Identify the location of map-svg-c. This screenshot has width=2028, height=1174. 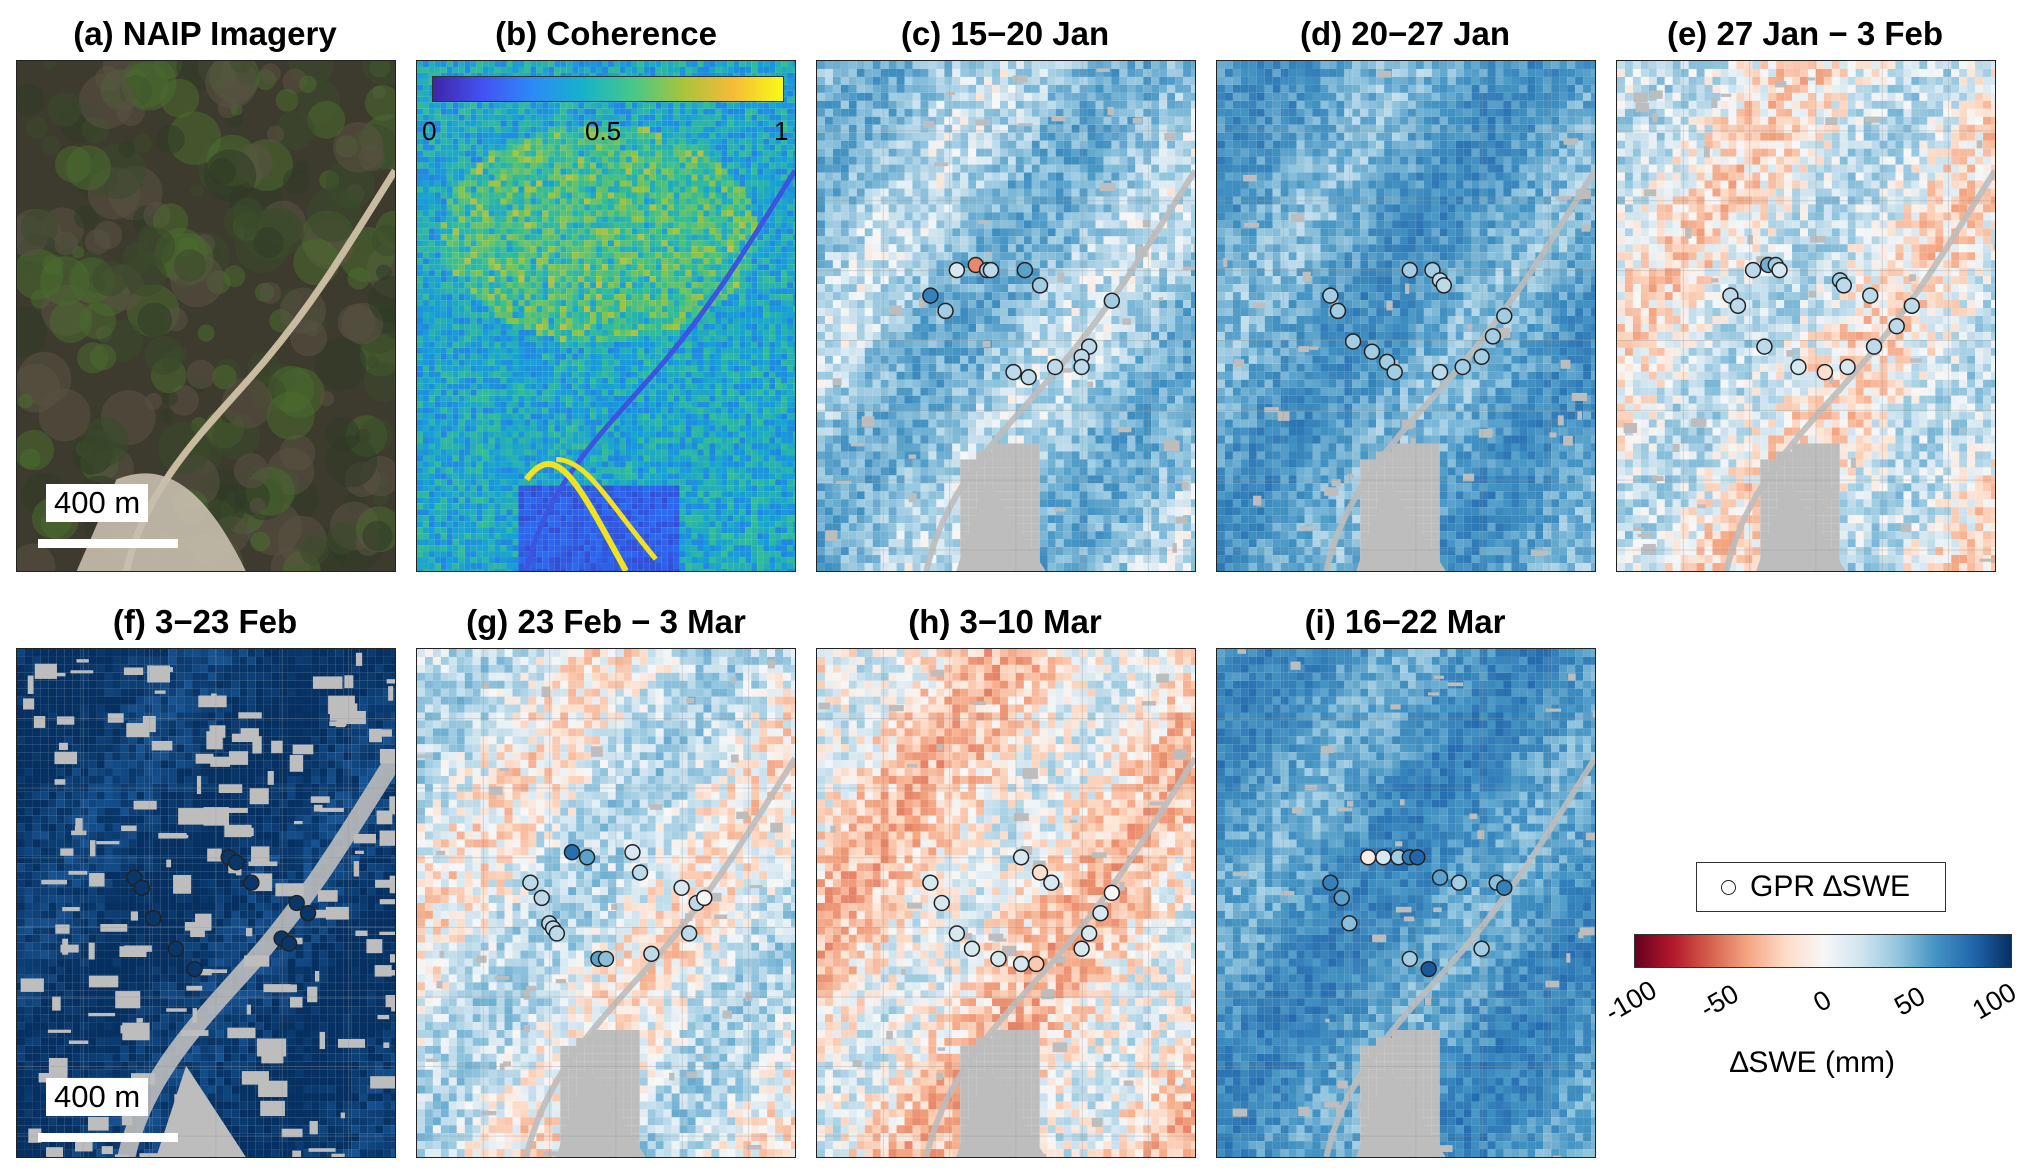
(1006, 316).